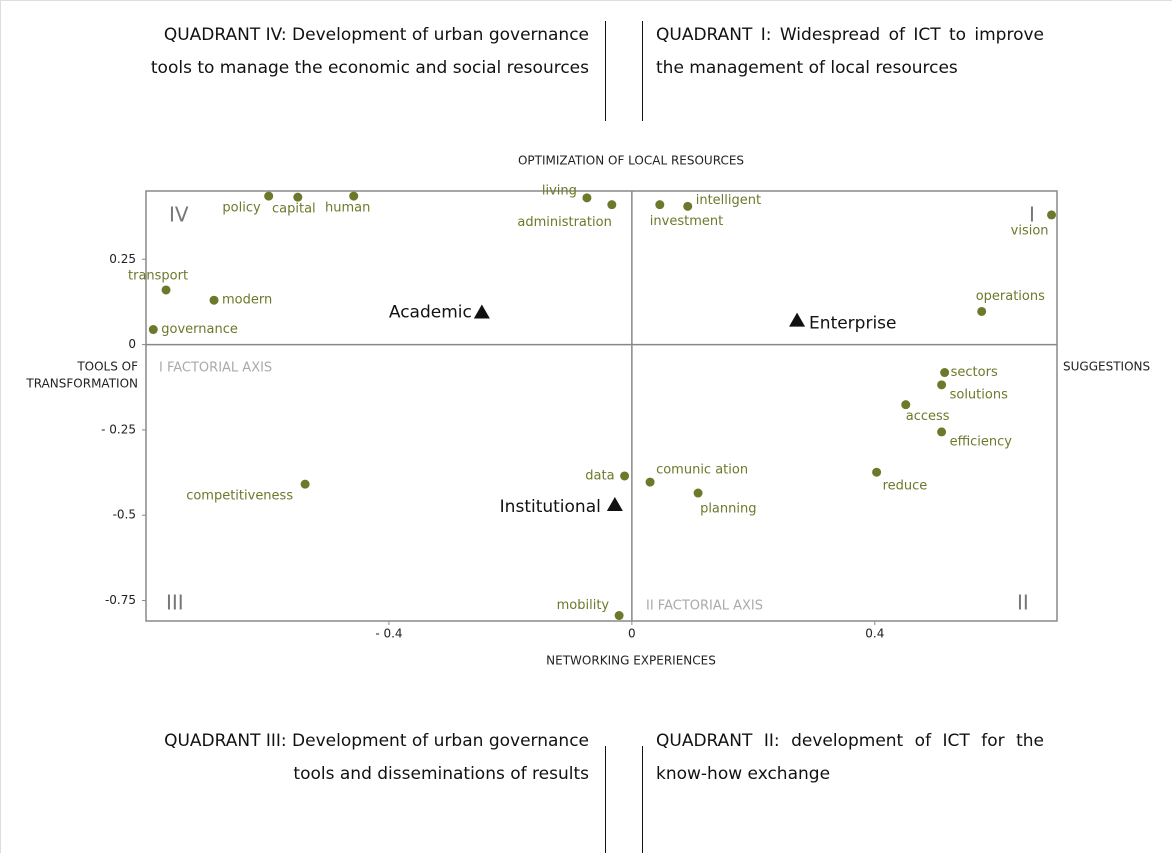  What do you see at coordinates (874, 634) in the screenshot?
I see `x-tick-label: 0.4` at bounding box center [874, 634].